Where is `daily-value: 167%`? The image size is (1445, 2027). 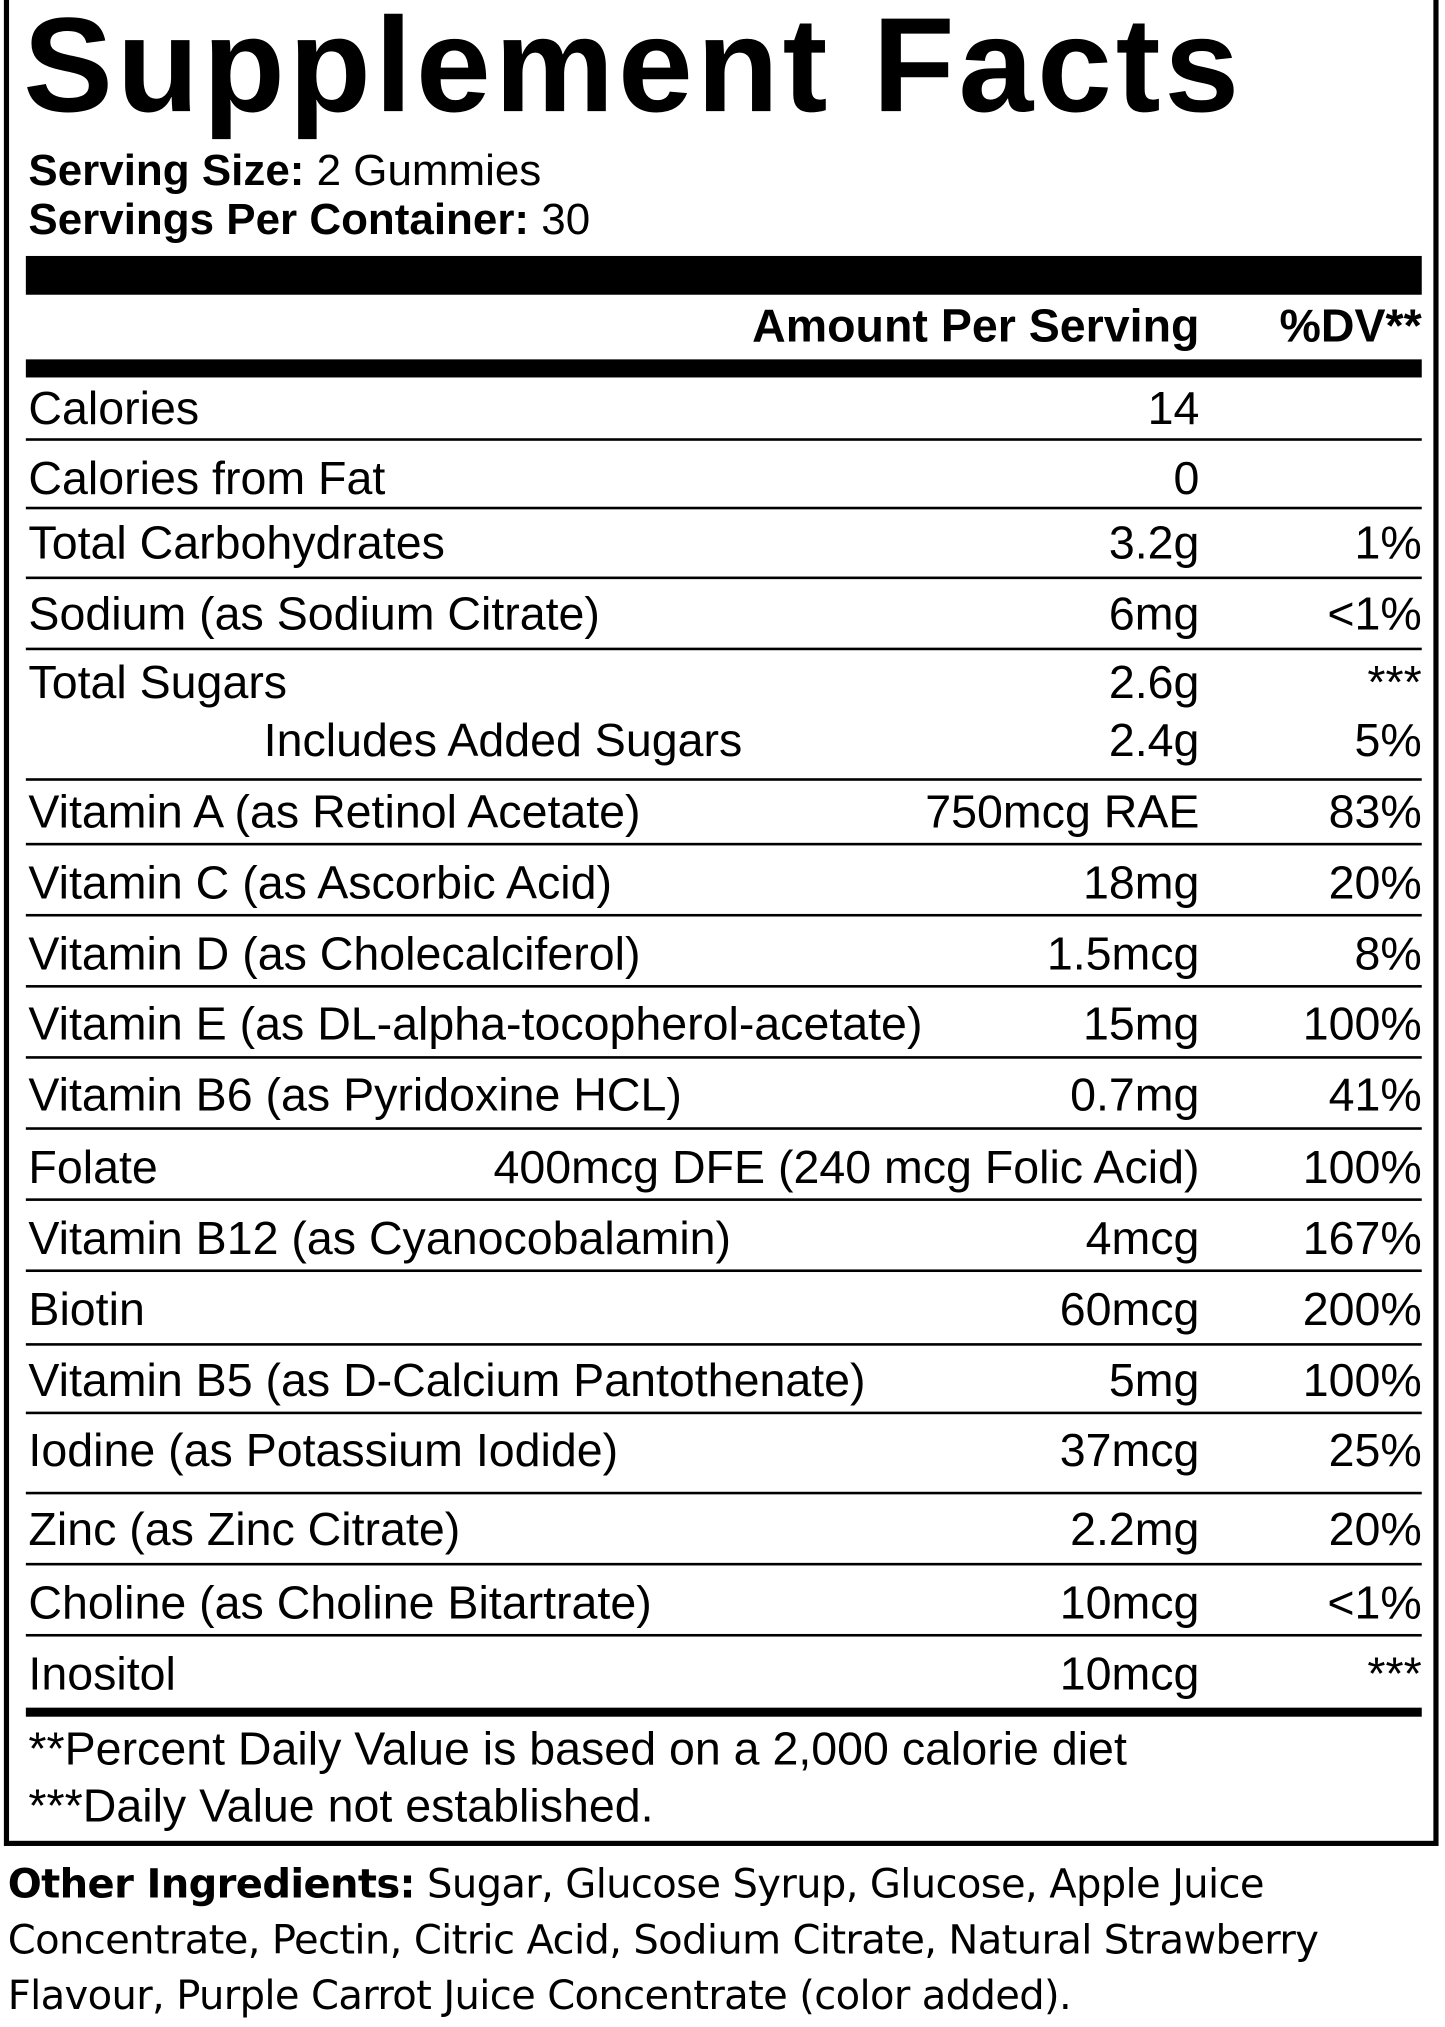 daily-value: 167% is located at coordinates (1362, 1238).